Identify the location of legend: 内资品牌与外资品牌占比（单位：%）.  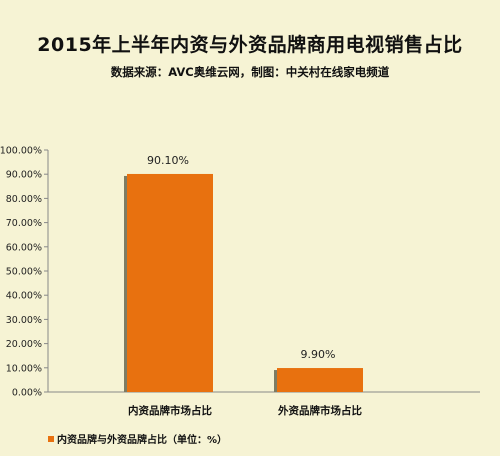
(137, 438).